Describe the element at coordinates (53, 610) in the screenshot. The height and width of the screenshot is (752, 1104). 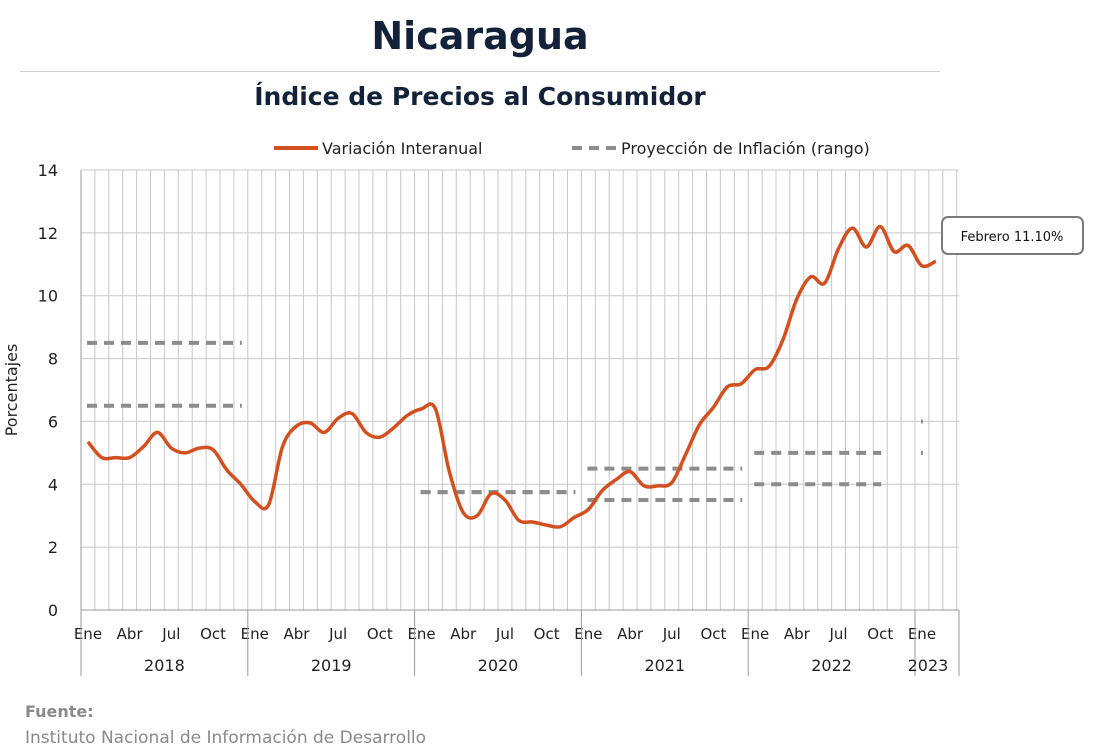
I see `y-tick-label: 0` at that location.